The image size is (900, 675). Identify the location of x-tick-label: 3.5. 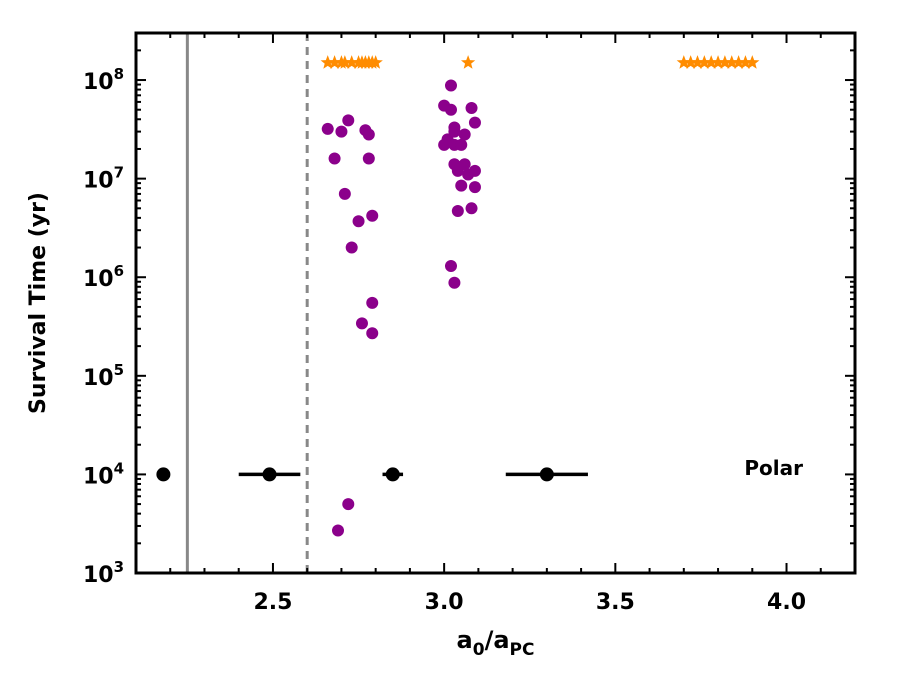
(615, 602).